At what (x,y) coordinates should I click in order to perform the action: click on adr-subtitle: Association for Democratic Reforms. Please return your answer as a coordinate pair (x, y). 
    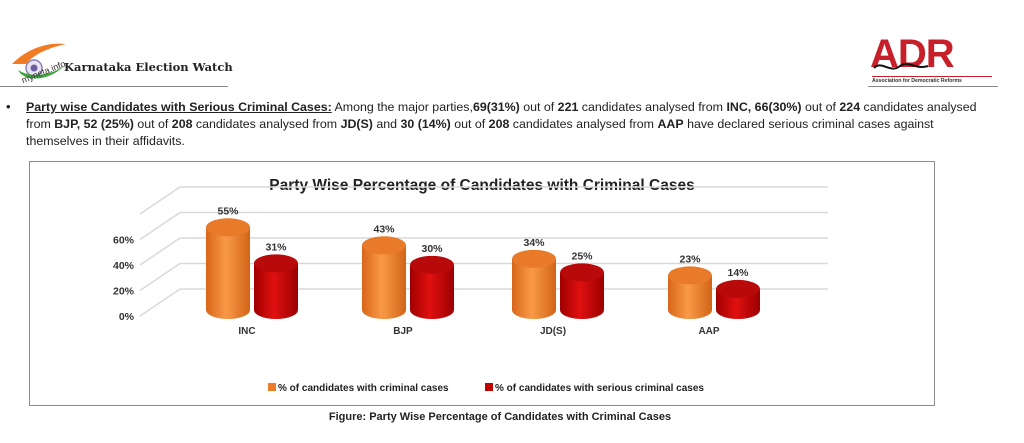
    Looking at the image, I should click on (932, 80).